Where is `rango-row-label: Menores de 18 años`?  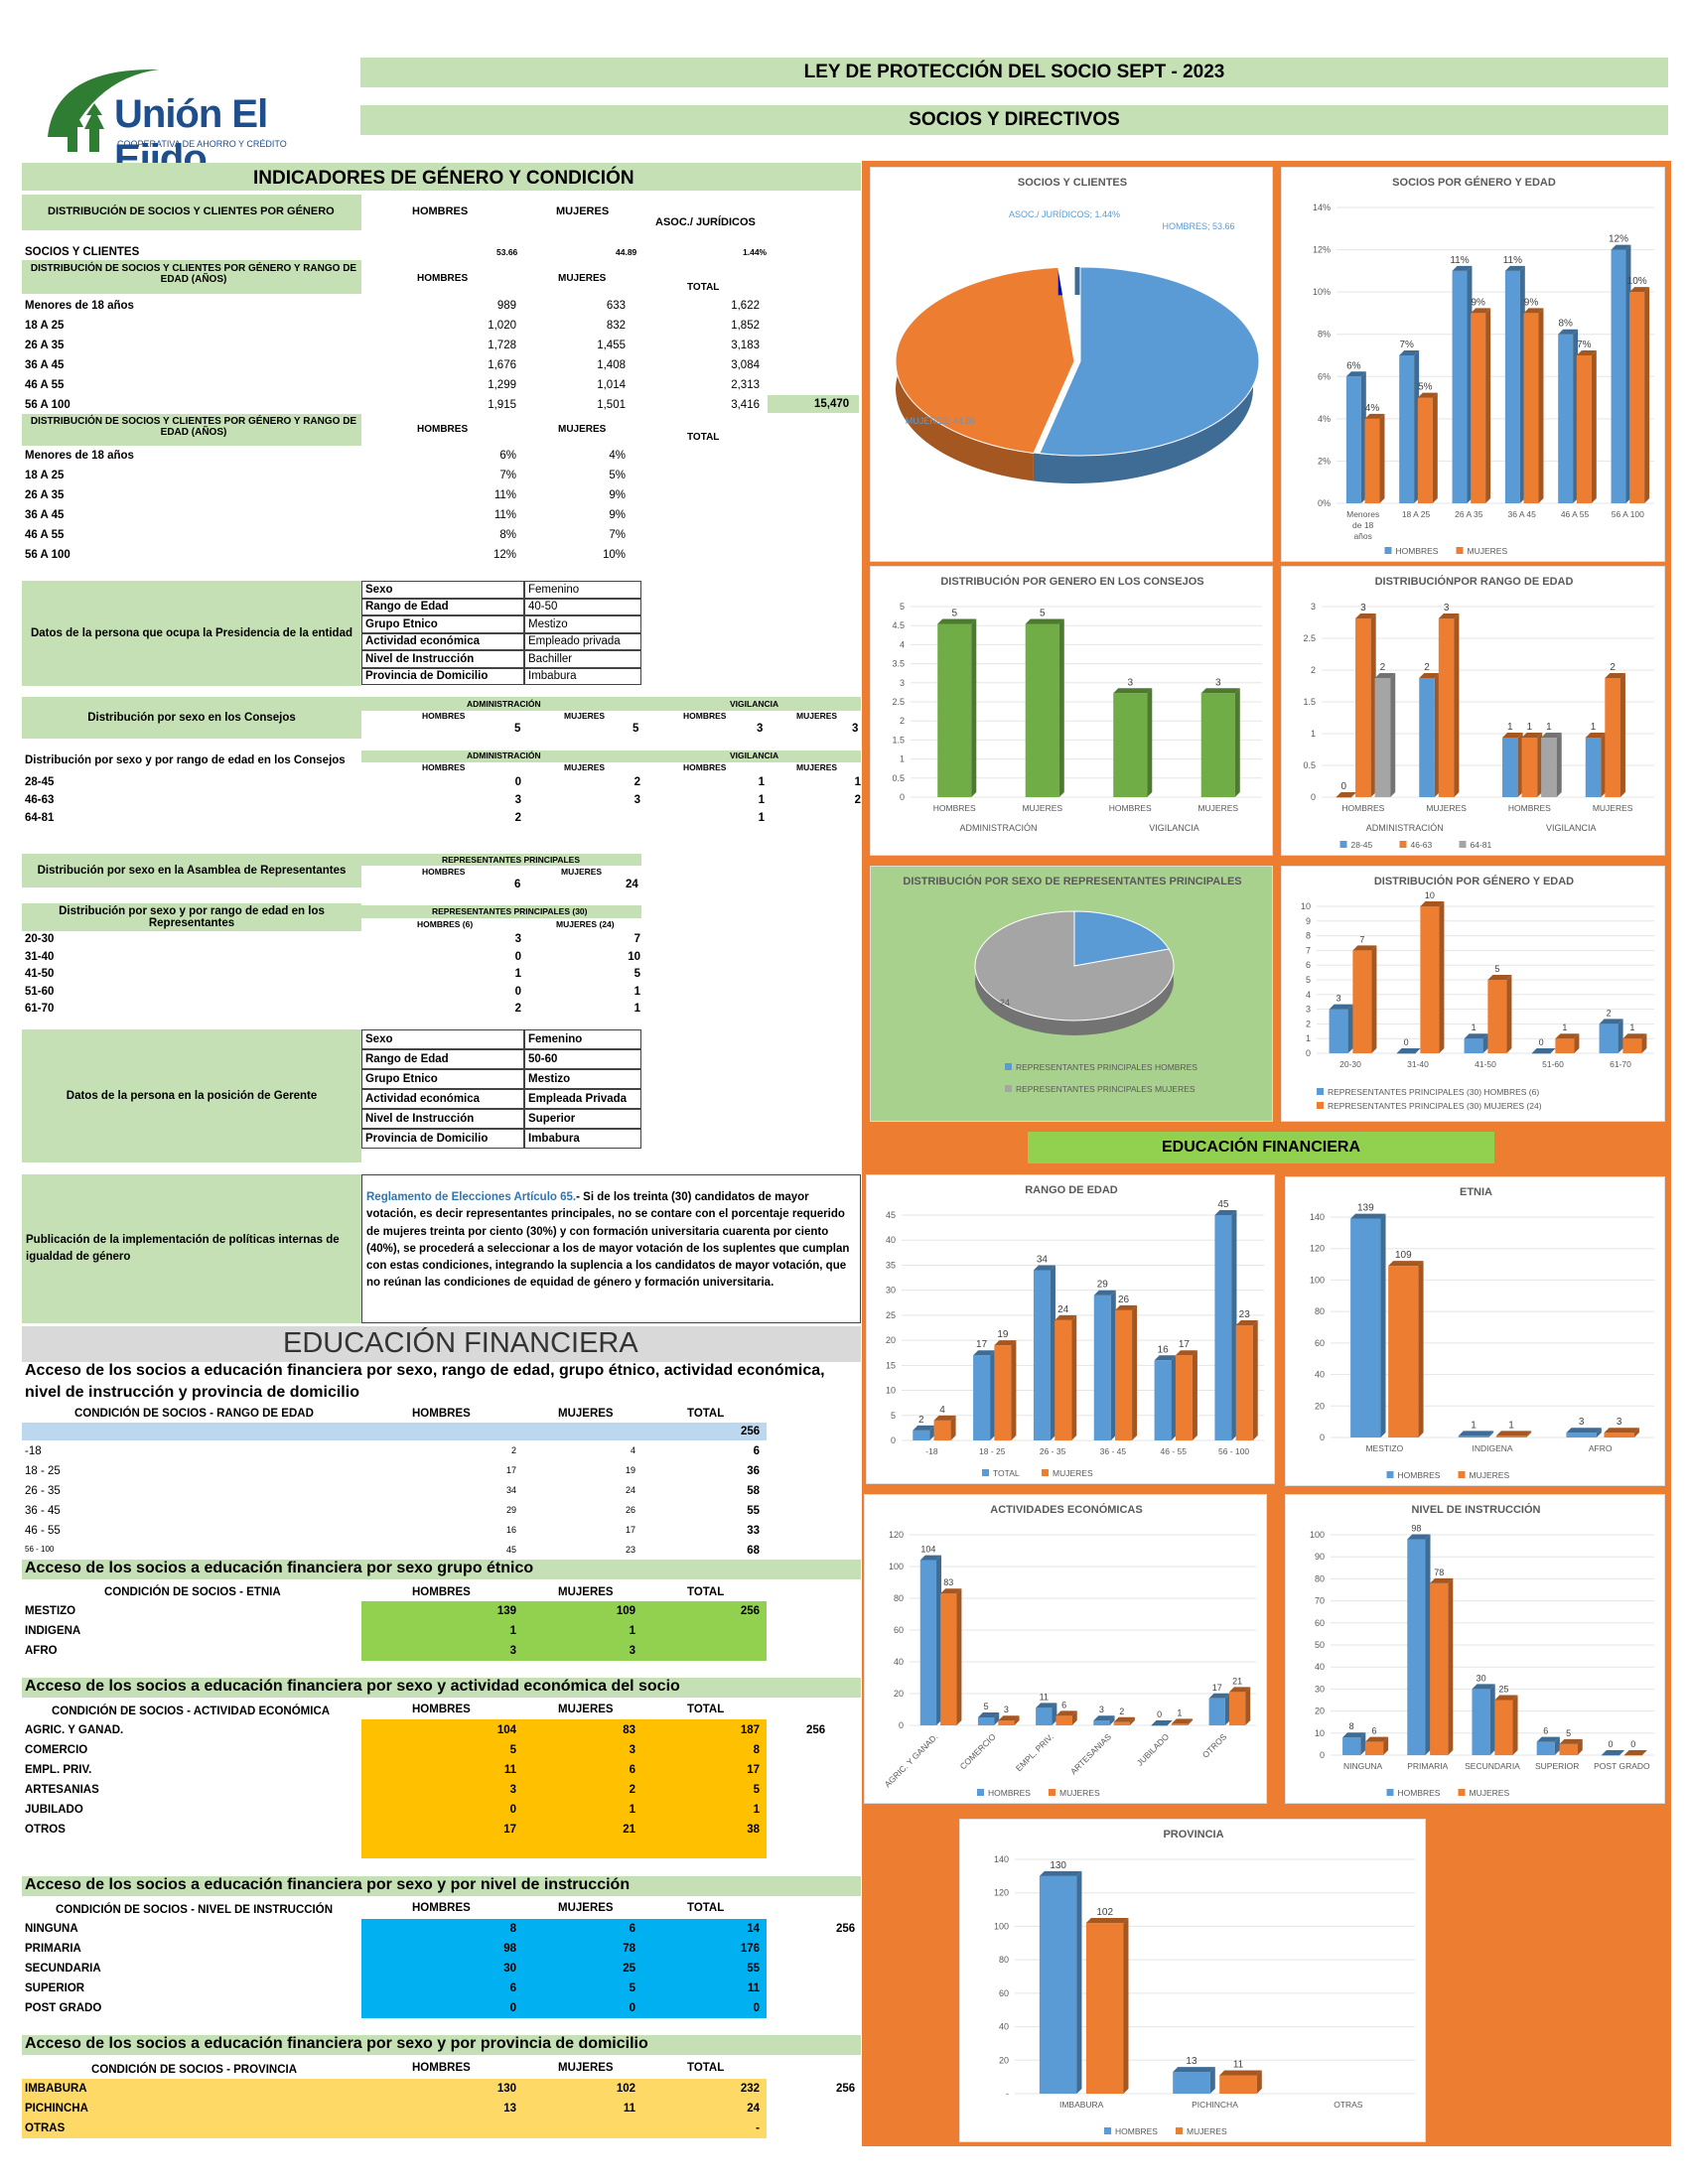
rango-row-label: Menores de 18 años is located at coordinates (79, 306).